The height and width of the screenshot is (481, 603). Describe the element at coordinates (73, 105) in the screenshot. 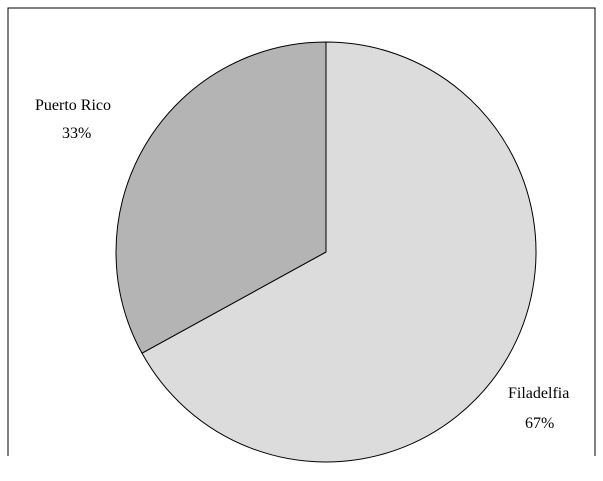

I see `label-puerto-rico-name: Puerto Rico` at that location.